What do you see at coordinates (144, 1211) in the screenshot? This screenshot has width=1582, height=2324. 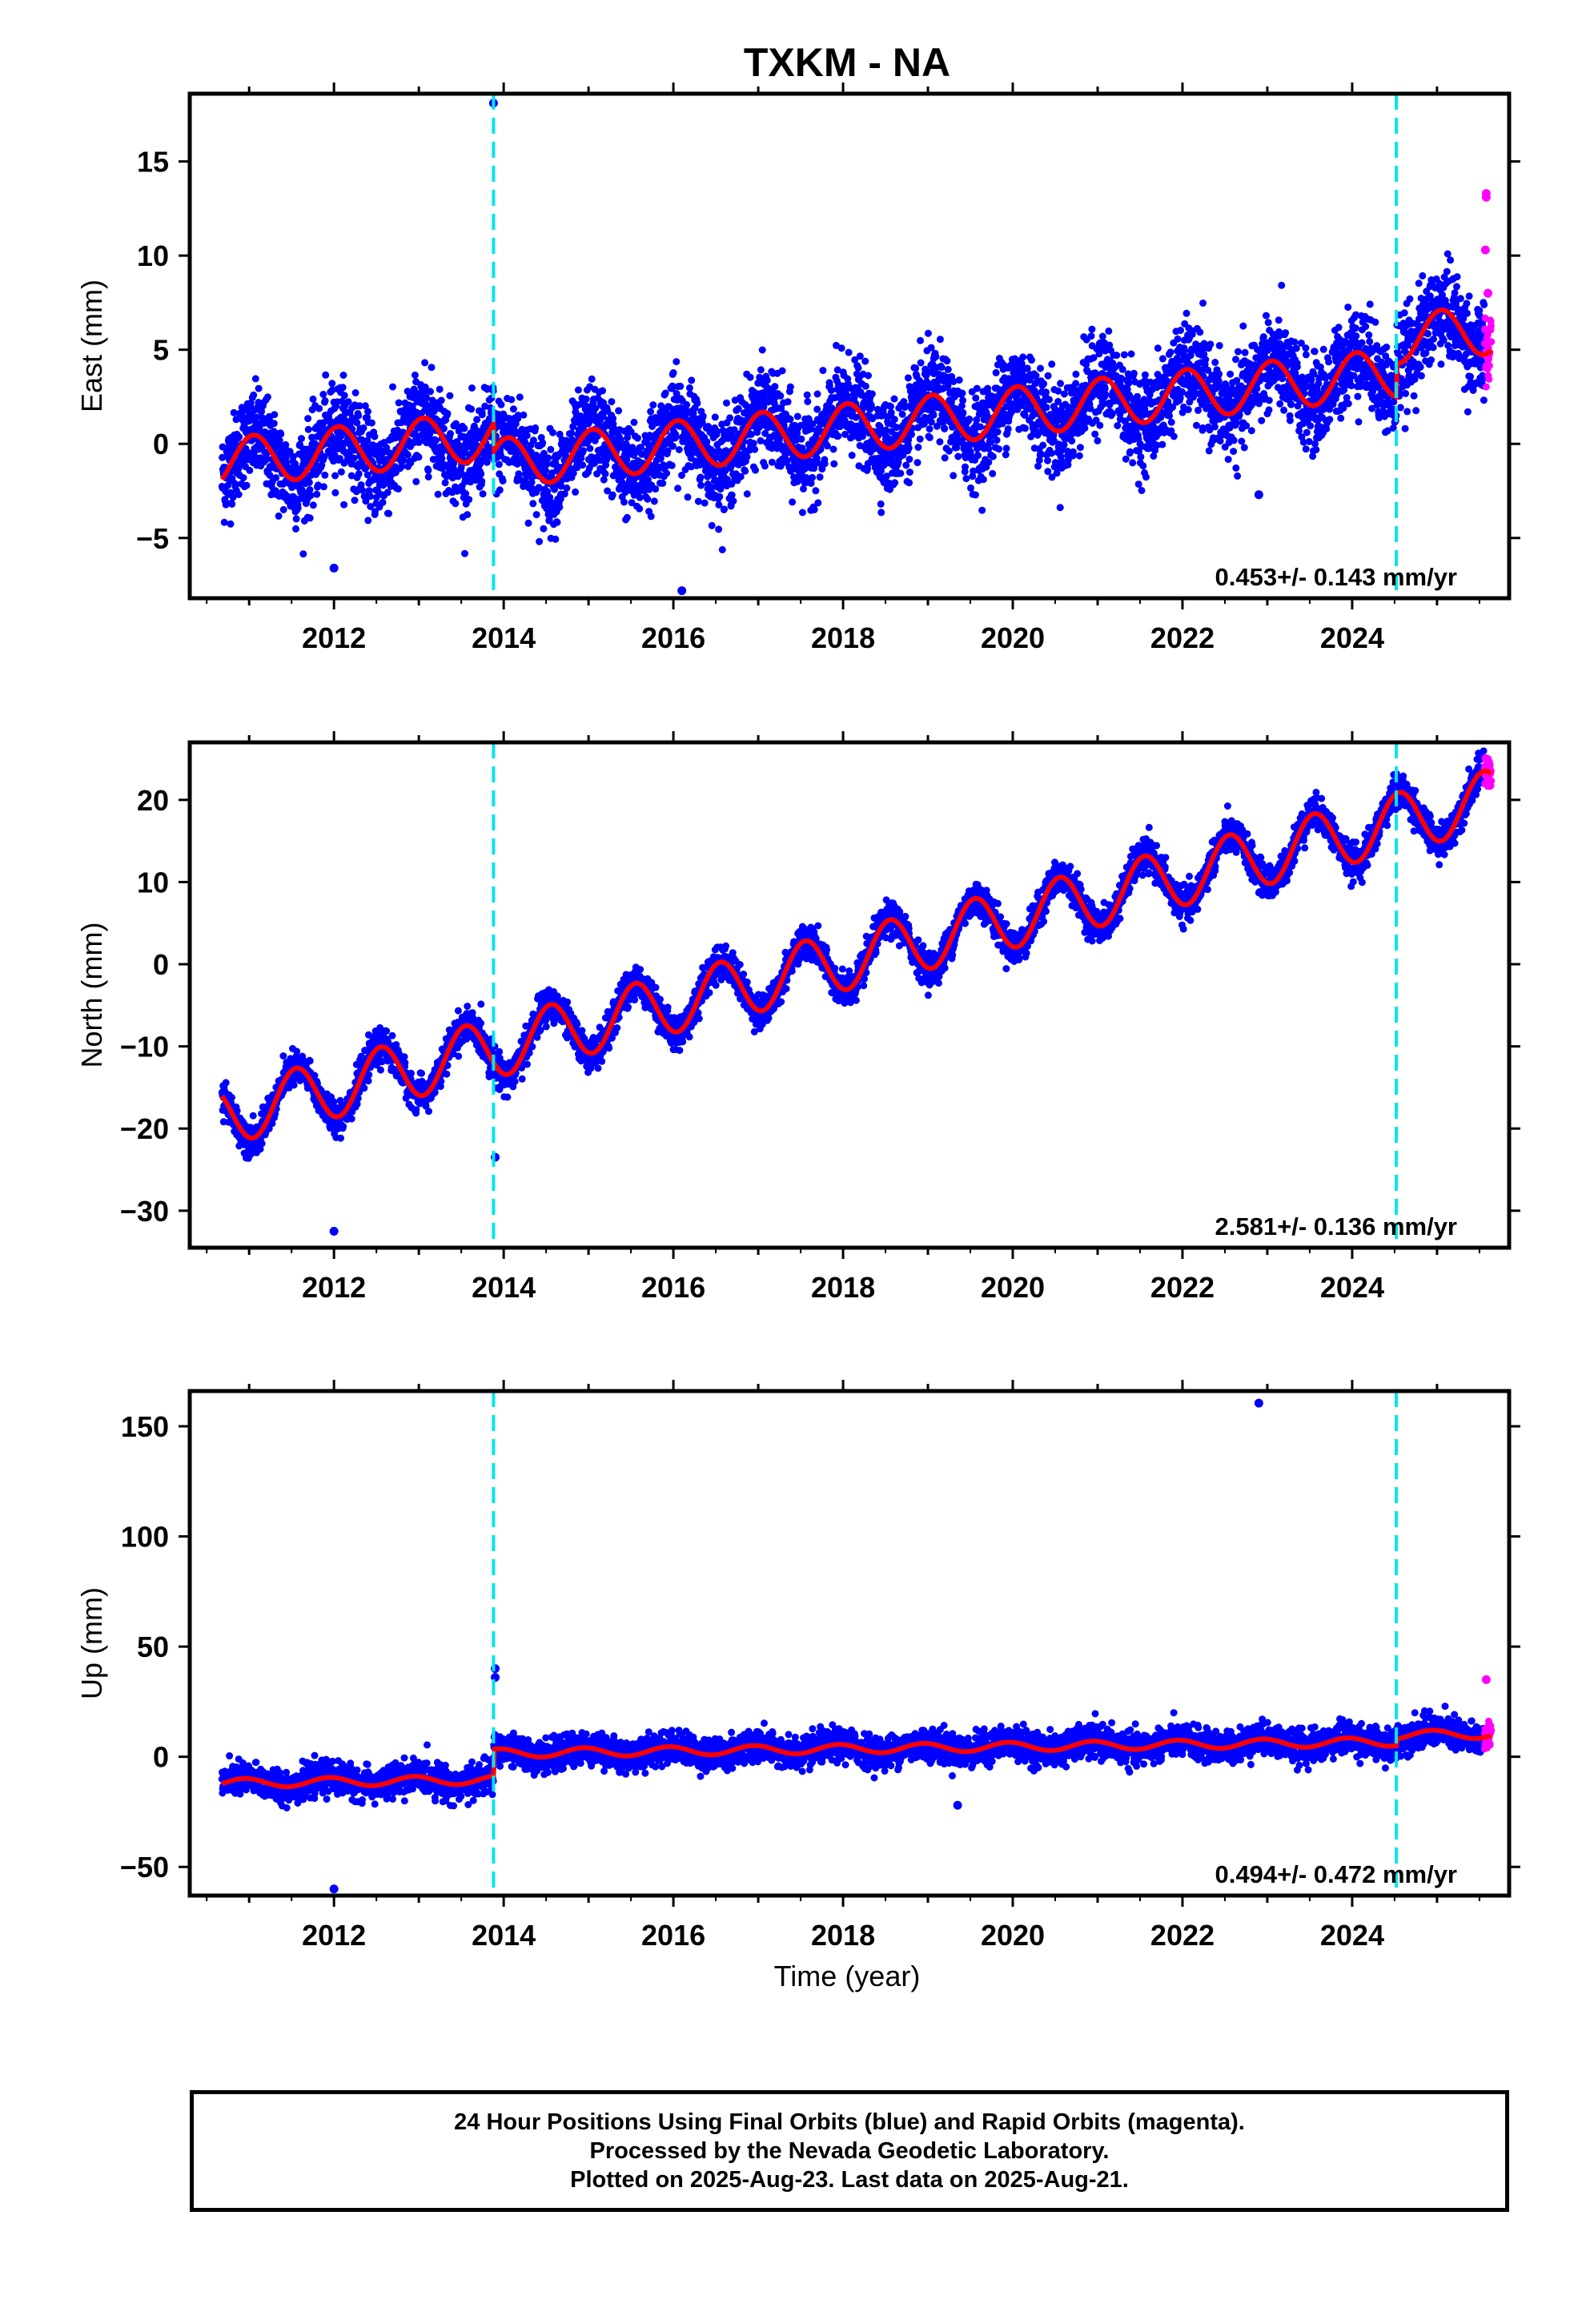 I see `north-ytick-label: −30` at bounding box center [144, 1211].